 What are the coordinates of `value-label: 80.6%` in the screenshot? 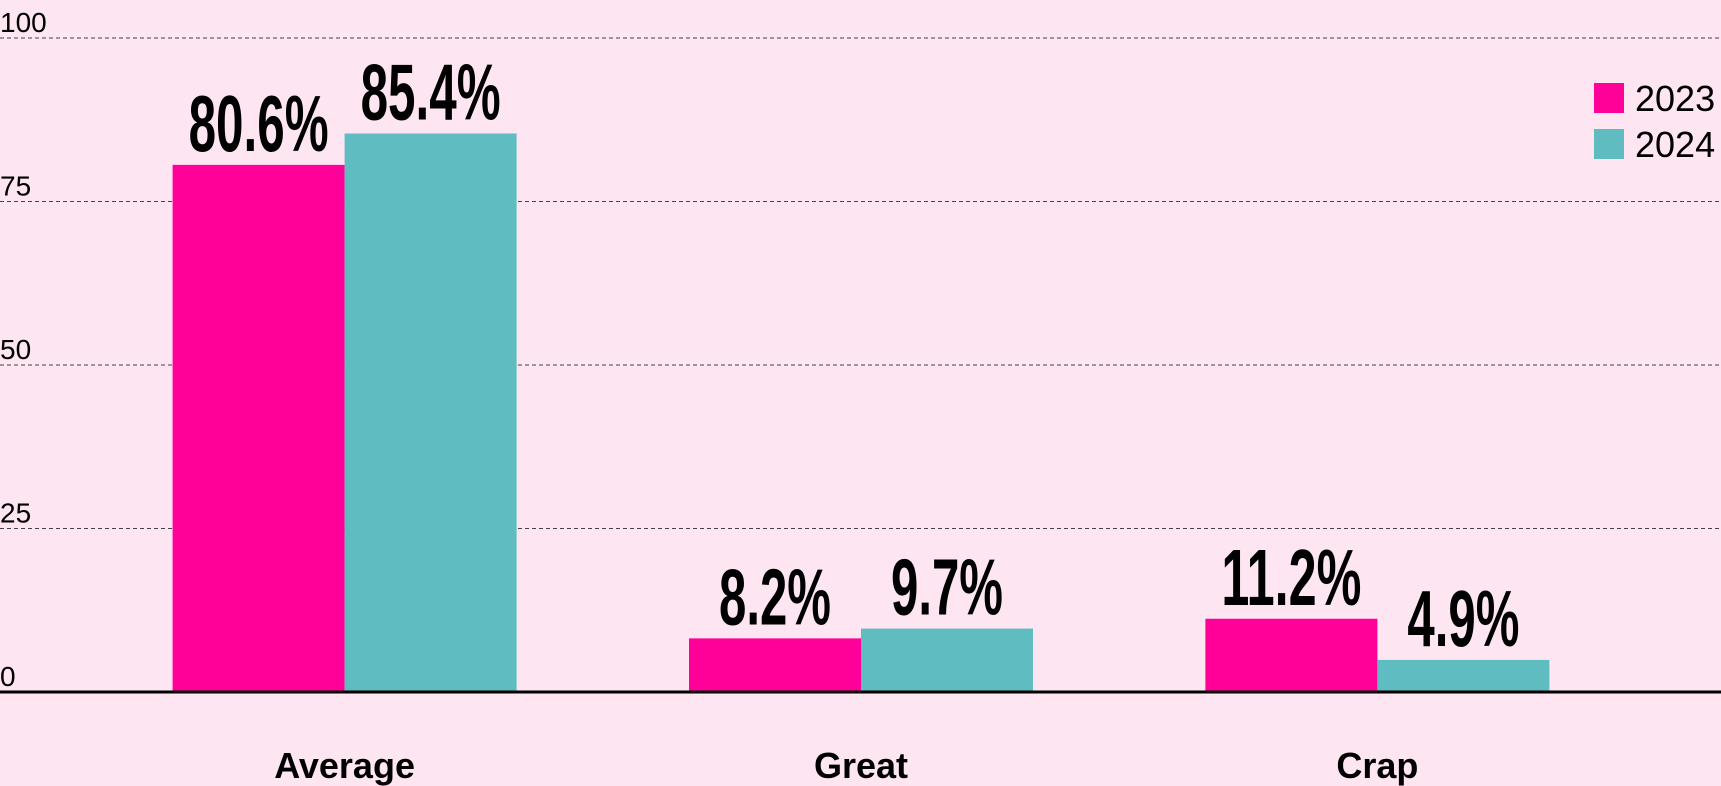 It's located at (259, 123).